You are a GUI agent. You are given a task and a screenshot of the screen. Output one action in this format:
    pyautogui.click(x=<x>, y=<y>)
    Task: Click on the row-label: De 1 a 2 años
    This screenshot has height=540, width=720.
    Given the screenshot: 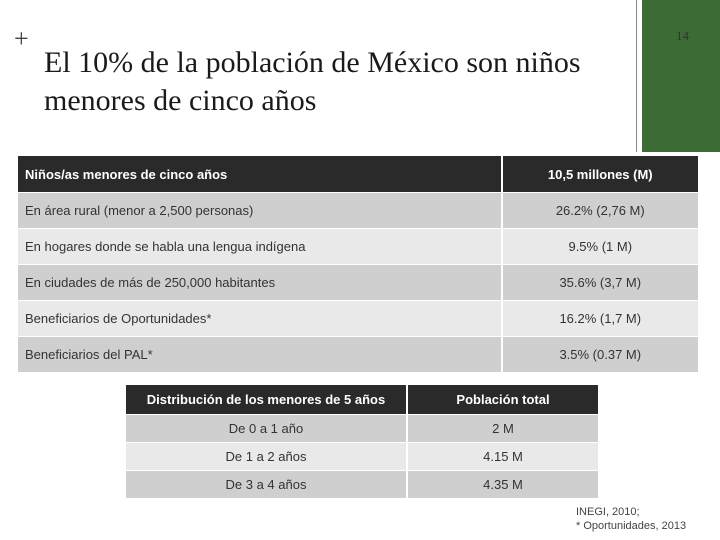 What is the action you would take?
    pyautogui.click(x=266, y=456)
    